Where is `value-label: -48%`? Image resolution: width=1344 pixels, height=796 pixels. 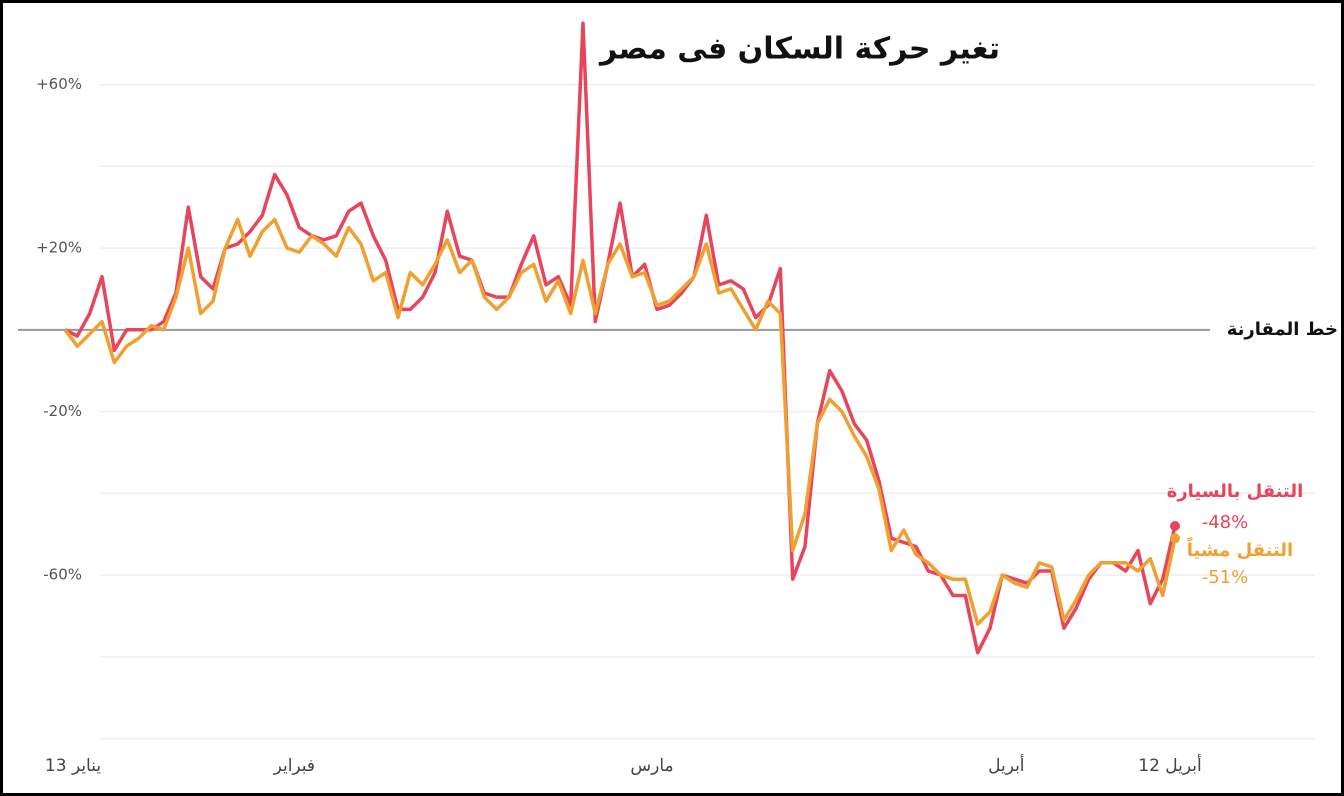
value-label: -48% is located at coordinates (1225, 522).